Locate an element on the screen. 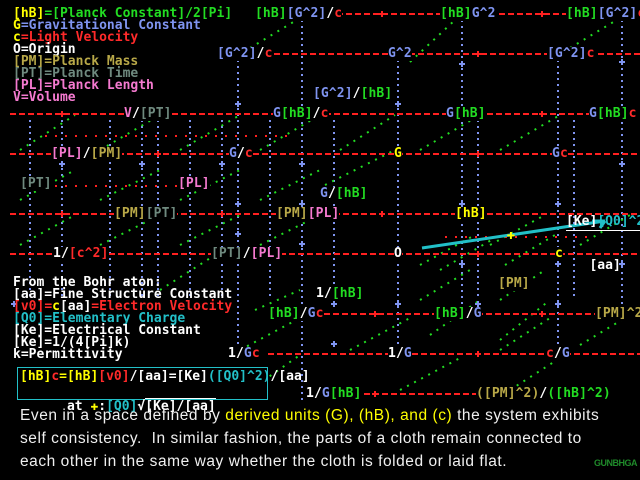 This screenshot has height=480, width=640. node-label-gc: Gc is located at coordinates (560, 154).